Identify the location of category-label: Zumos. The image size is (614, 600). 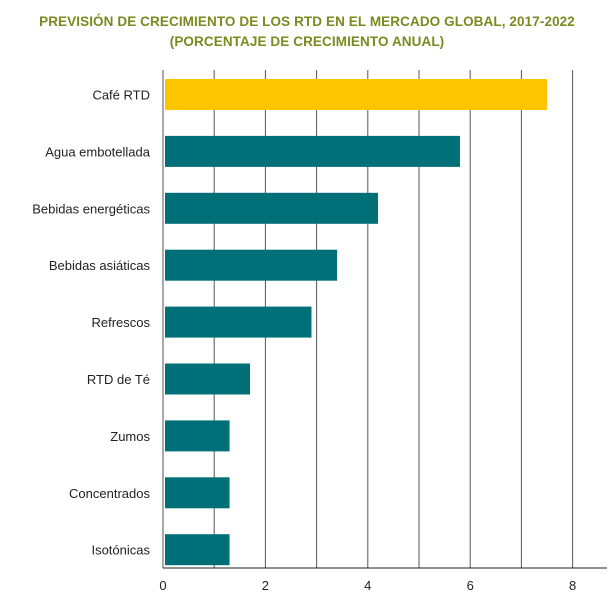
(130, 436).